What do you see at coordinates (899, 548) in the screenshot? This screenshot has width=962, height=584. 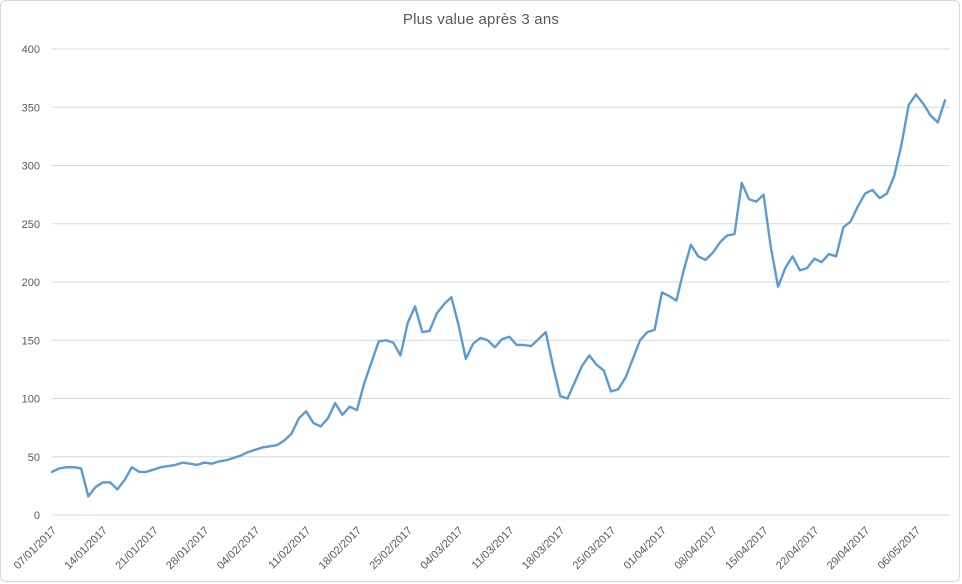 I see `x-axis-tick-label: 06/05/2017` at bounding box center [899, 548].